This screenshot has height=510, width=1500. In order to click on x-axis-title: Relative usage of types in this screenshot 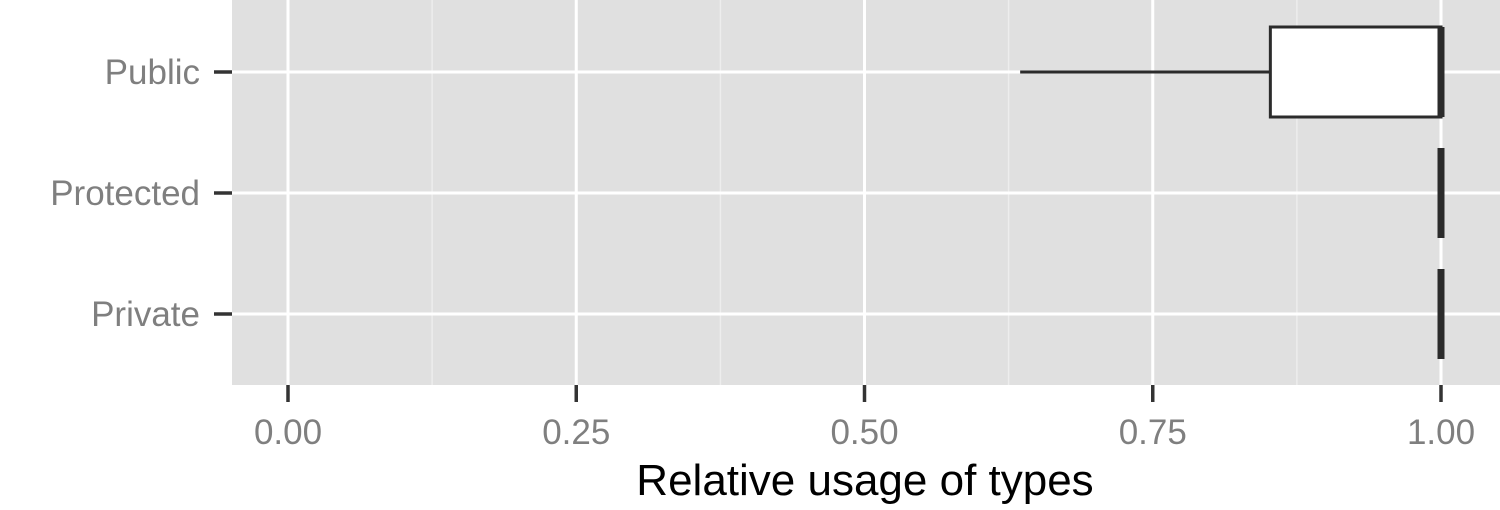, I will do `click(864, 480)`.